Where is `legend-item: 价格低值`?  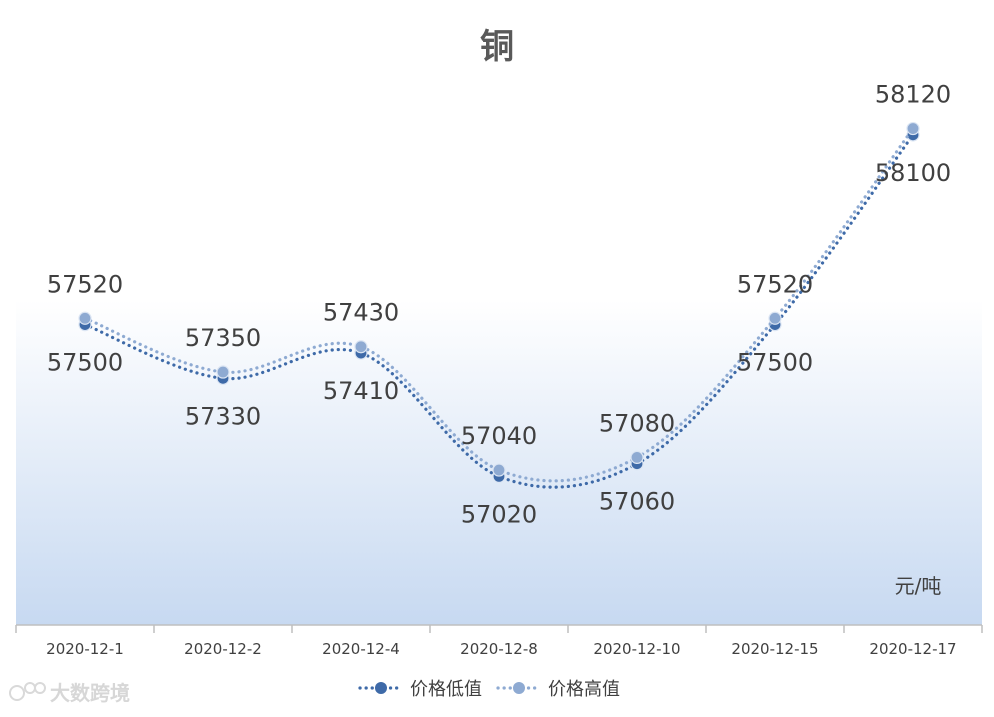
legend-item: 价格低值 is located at coordinates (420, 689).